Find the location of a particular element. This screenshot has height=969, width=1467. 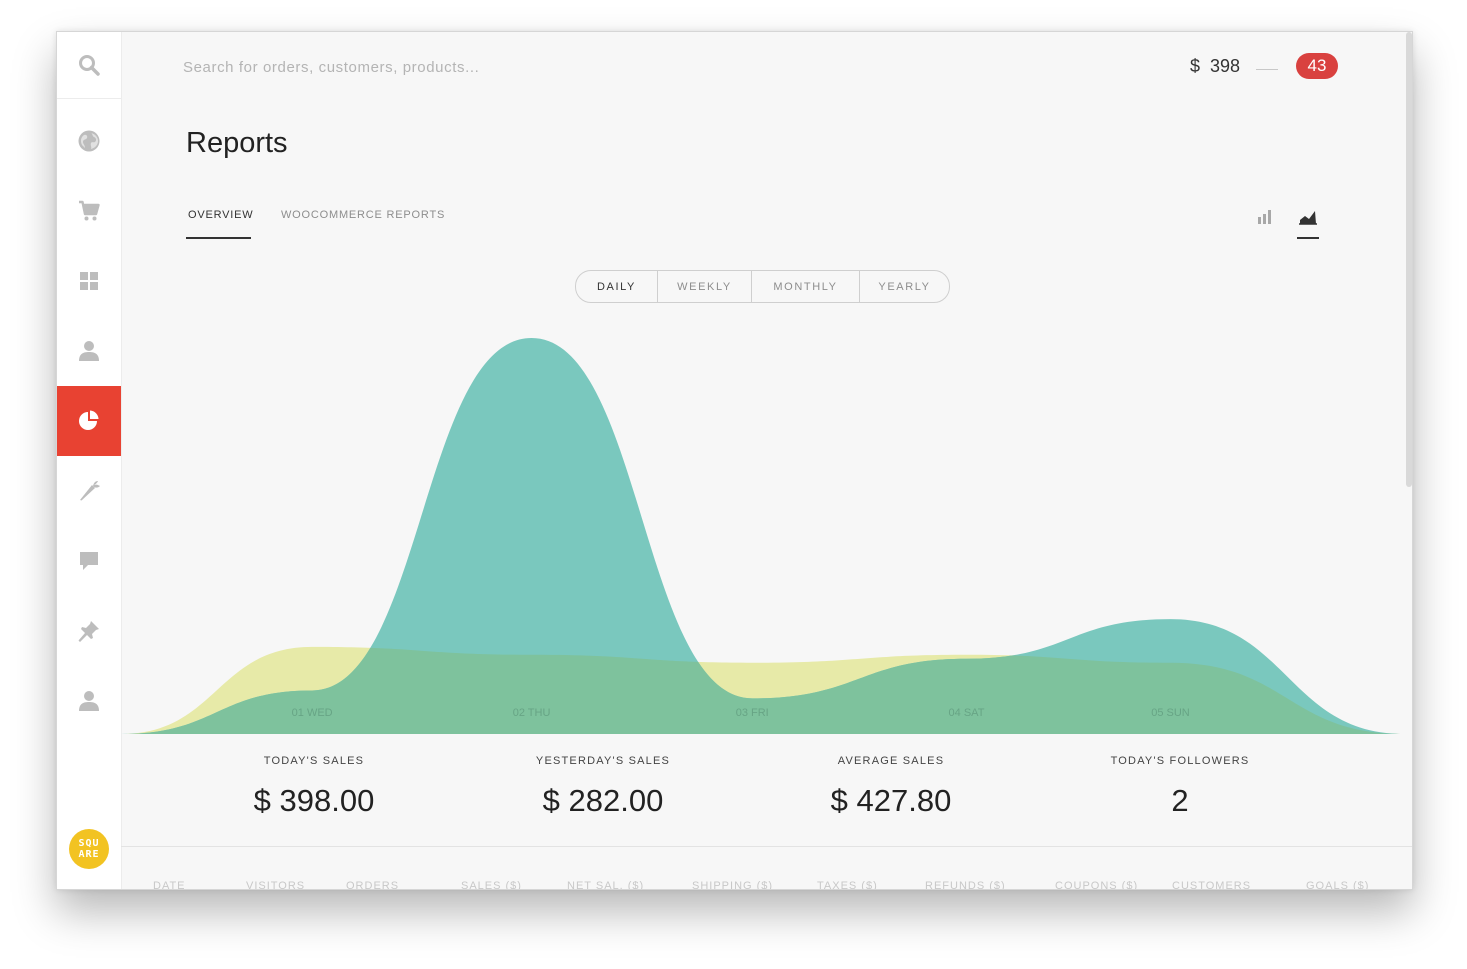

stat-value-average-sales: $ 427.80 is located at coordinates (891, 800).